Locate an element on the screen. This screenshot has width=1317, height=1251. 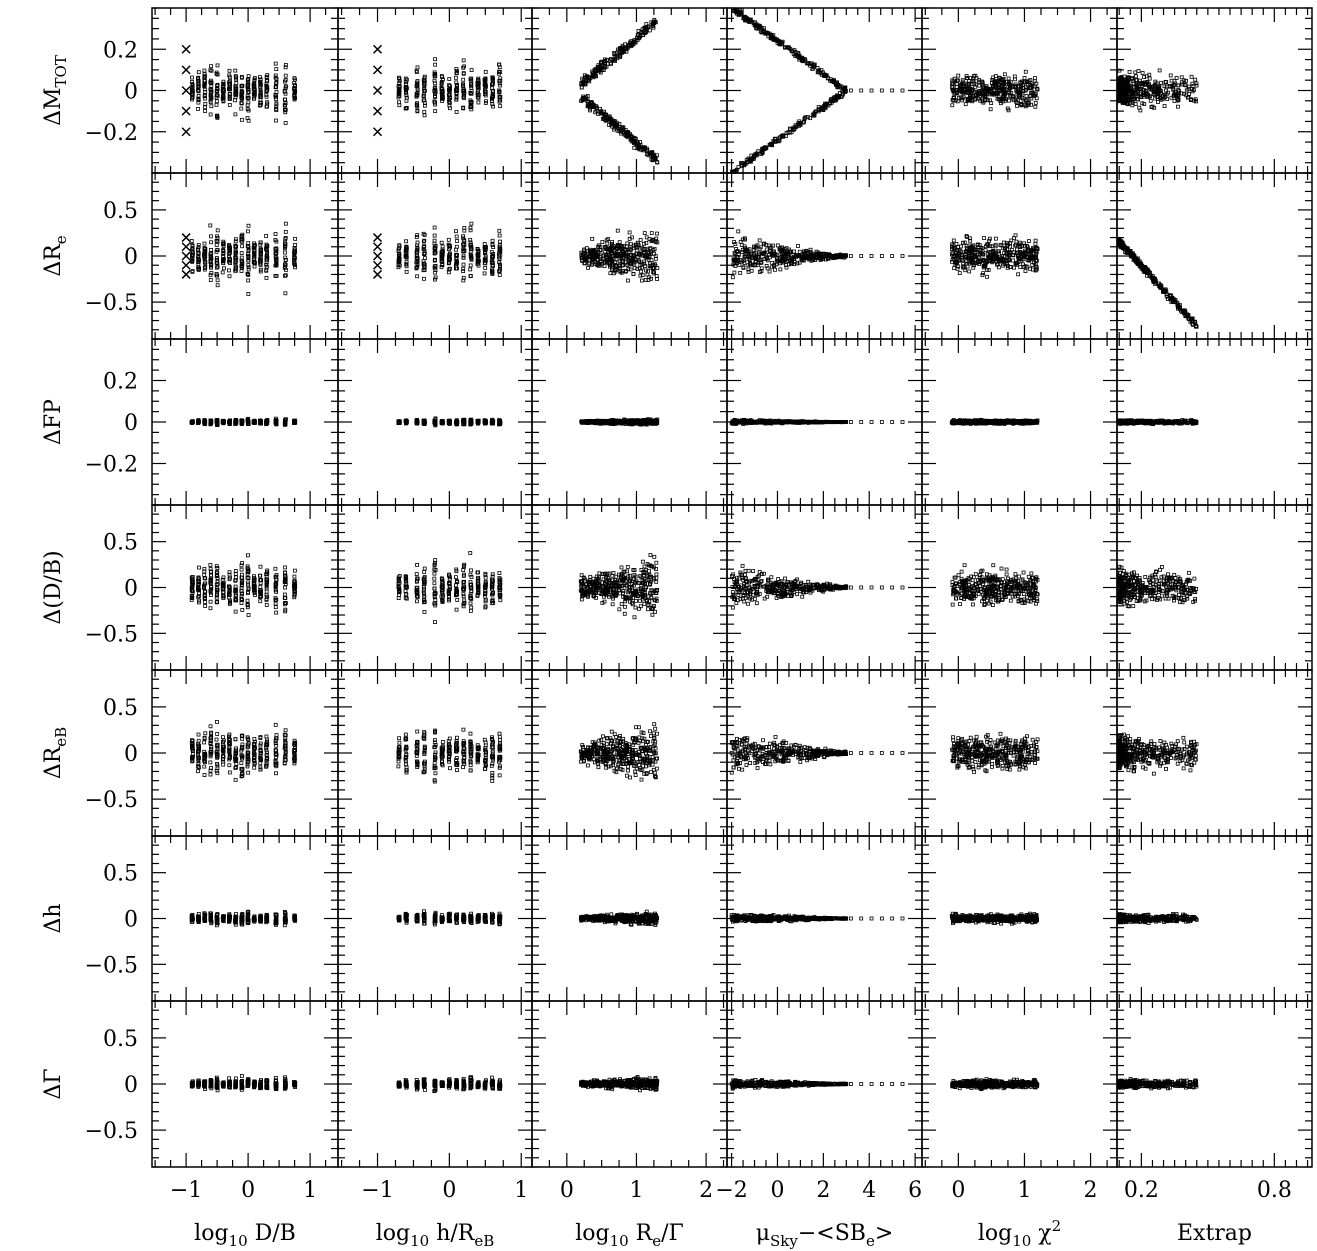
y-tick-label: 0.2 is located at coordinates (120, 50).